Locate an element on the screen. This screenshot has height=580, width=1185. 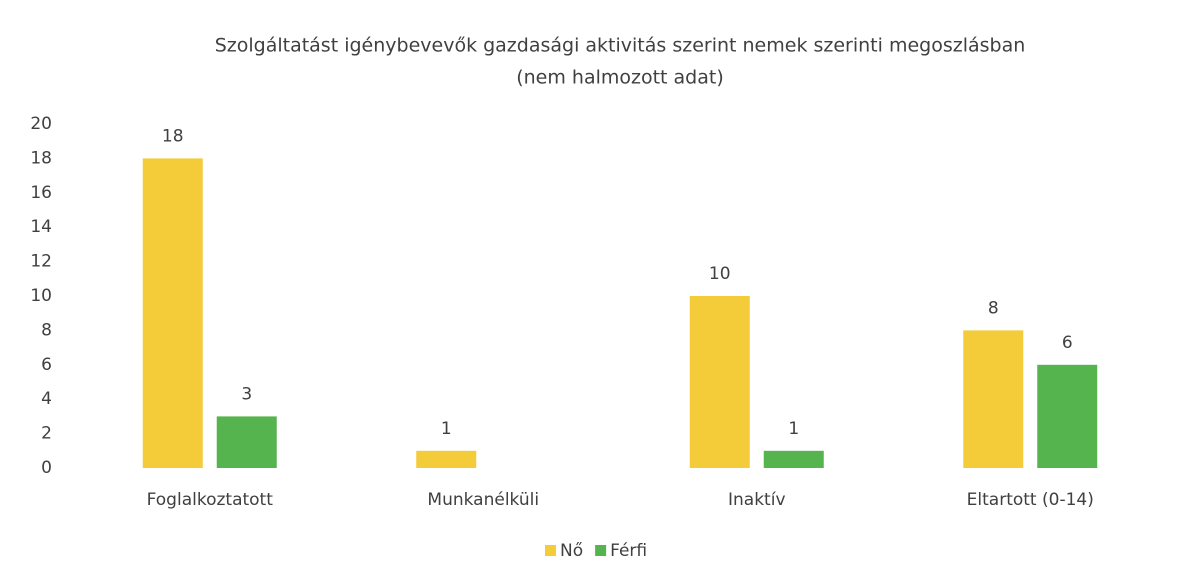
data-label: 6 is located at coordinates (1067, 343).